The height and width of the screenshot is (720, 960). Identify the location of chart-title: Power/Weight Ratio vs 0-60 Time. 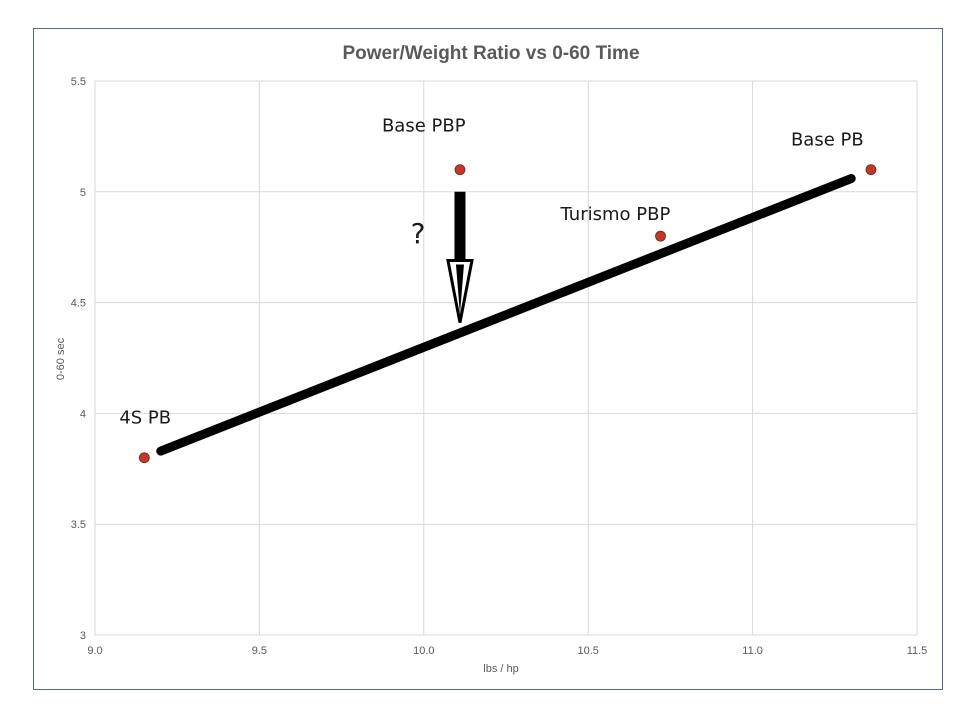
(490, 53).